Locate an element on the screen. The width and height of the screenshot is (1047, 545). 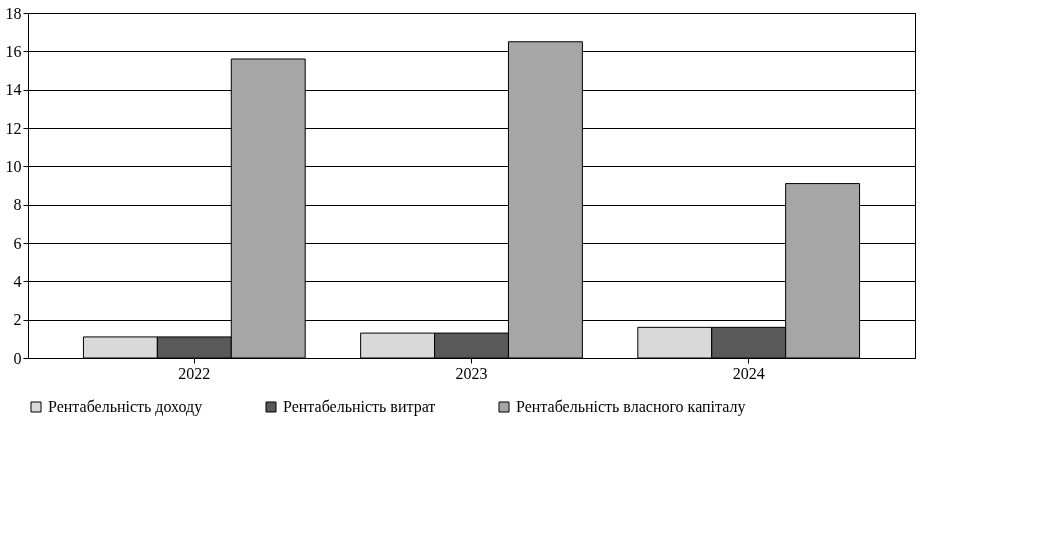
x-tick-label: 2024 is located at coordinates (748, 373).